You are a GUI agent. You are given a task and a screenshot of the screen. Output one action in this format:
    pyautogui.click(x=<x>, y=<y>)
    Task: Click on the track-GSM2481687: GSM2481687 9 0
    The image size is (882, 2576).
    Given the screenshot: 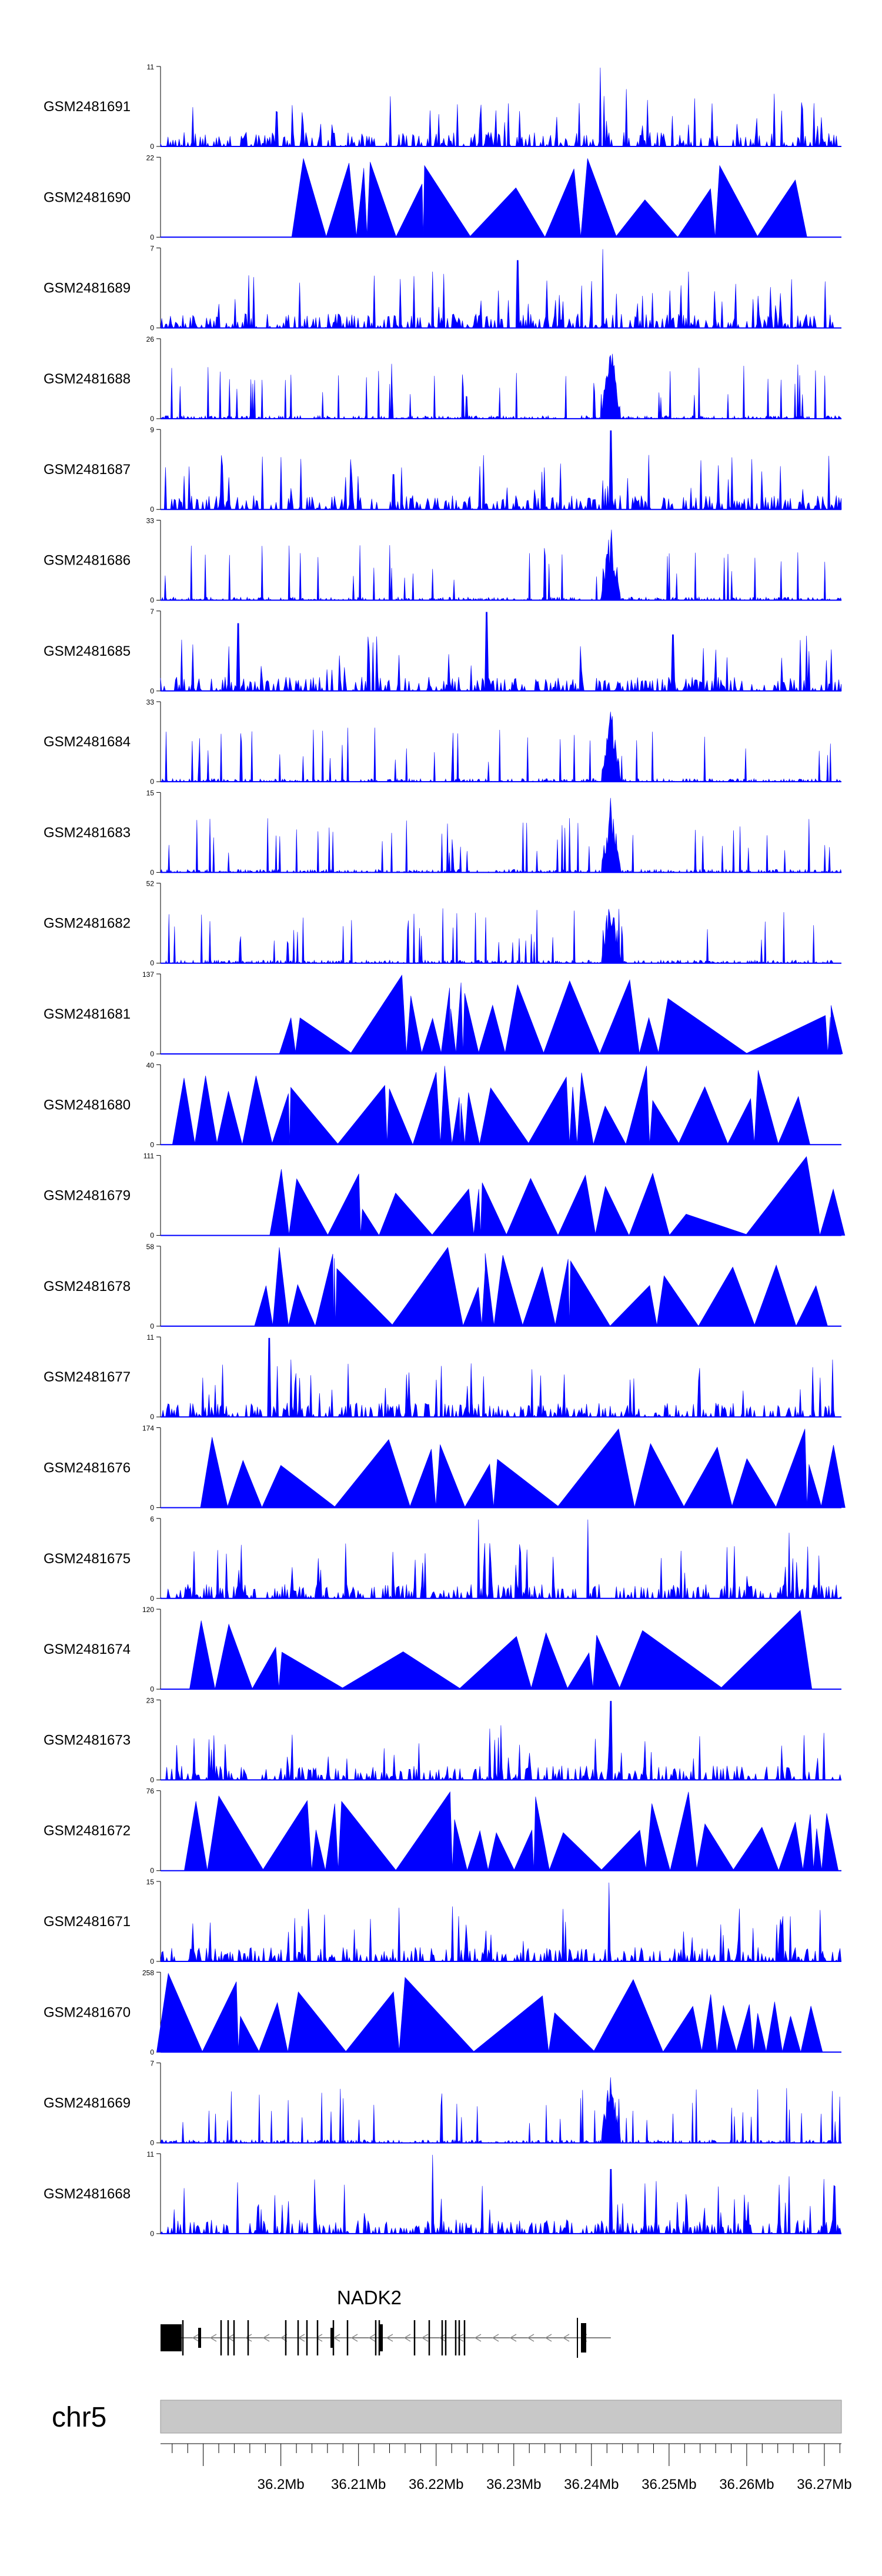 What is the action you would take?
    pyautogui.click(x=443, y=469)
    